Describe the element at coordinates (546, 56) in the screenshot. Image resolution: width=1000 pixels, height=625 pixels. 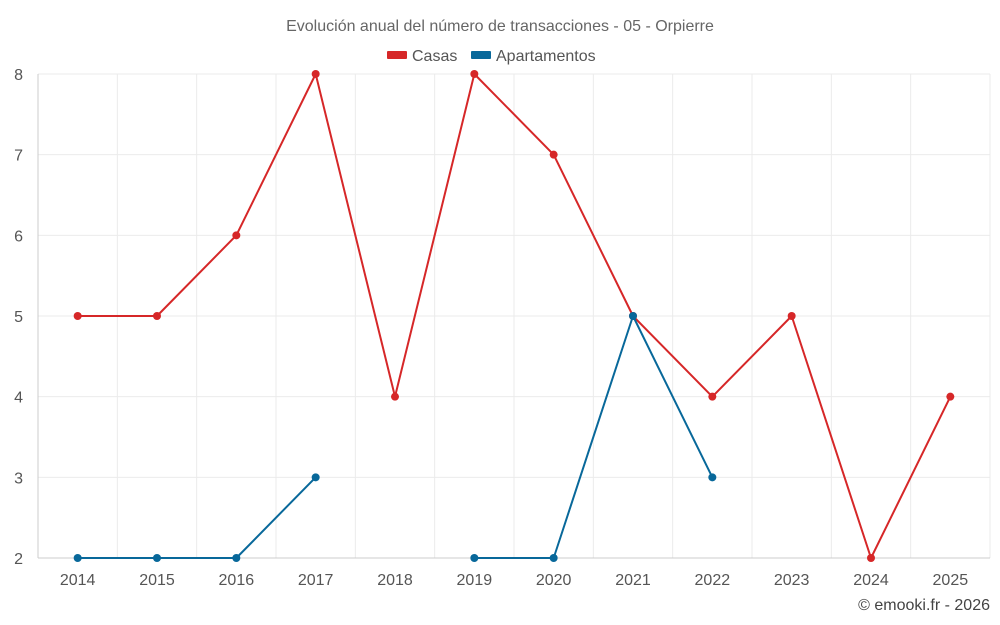
I see `legend-label-apartamentos: Apartamentos` at that location.